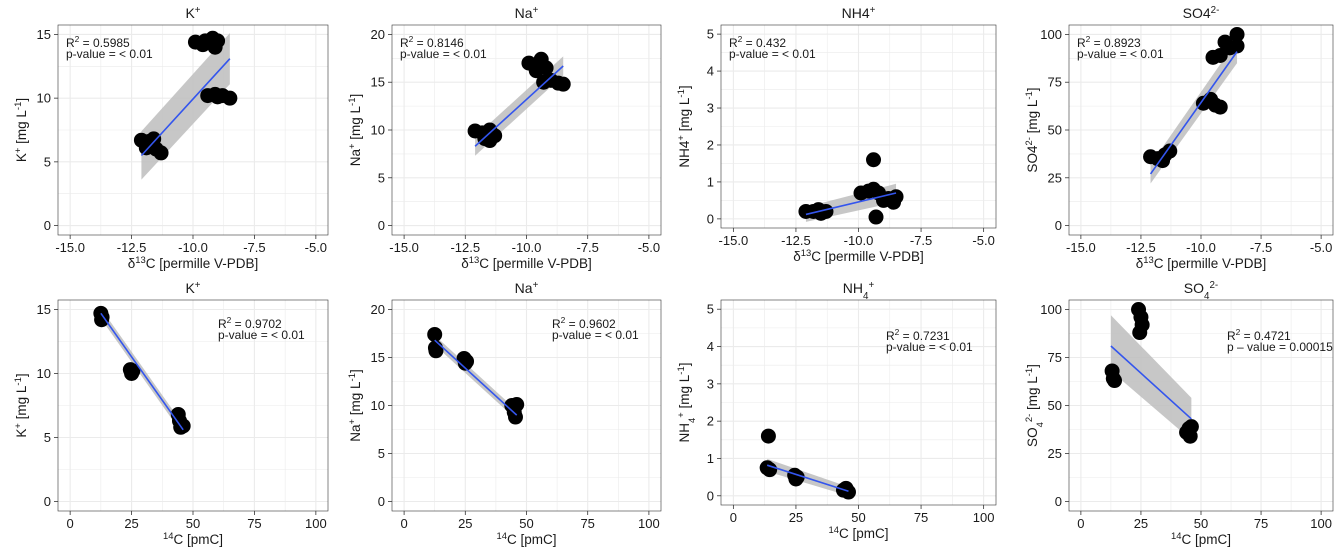 The height and width of the screenshot is (554, 1341). I want to click on p-value-label: p – value = 0.00015, so click(1280, 347).